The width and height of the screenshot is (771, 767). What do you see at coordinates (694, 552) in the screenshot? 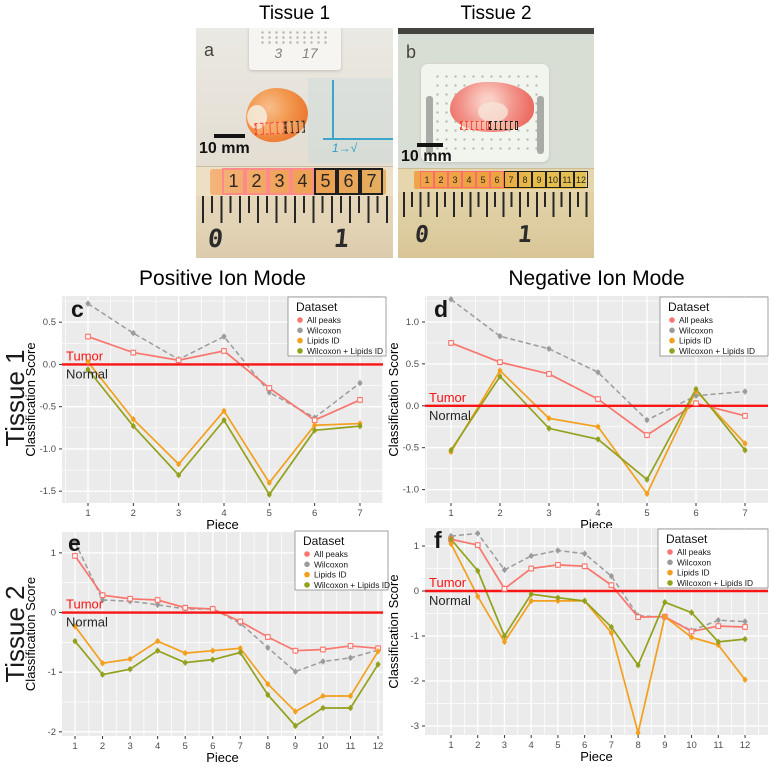
I see `legend-item-all-peaks: All peaks` at bounding box center [694, 552].